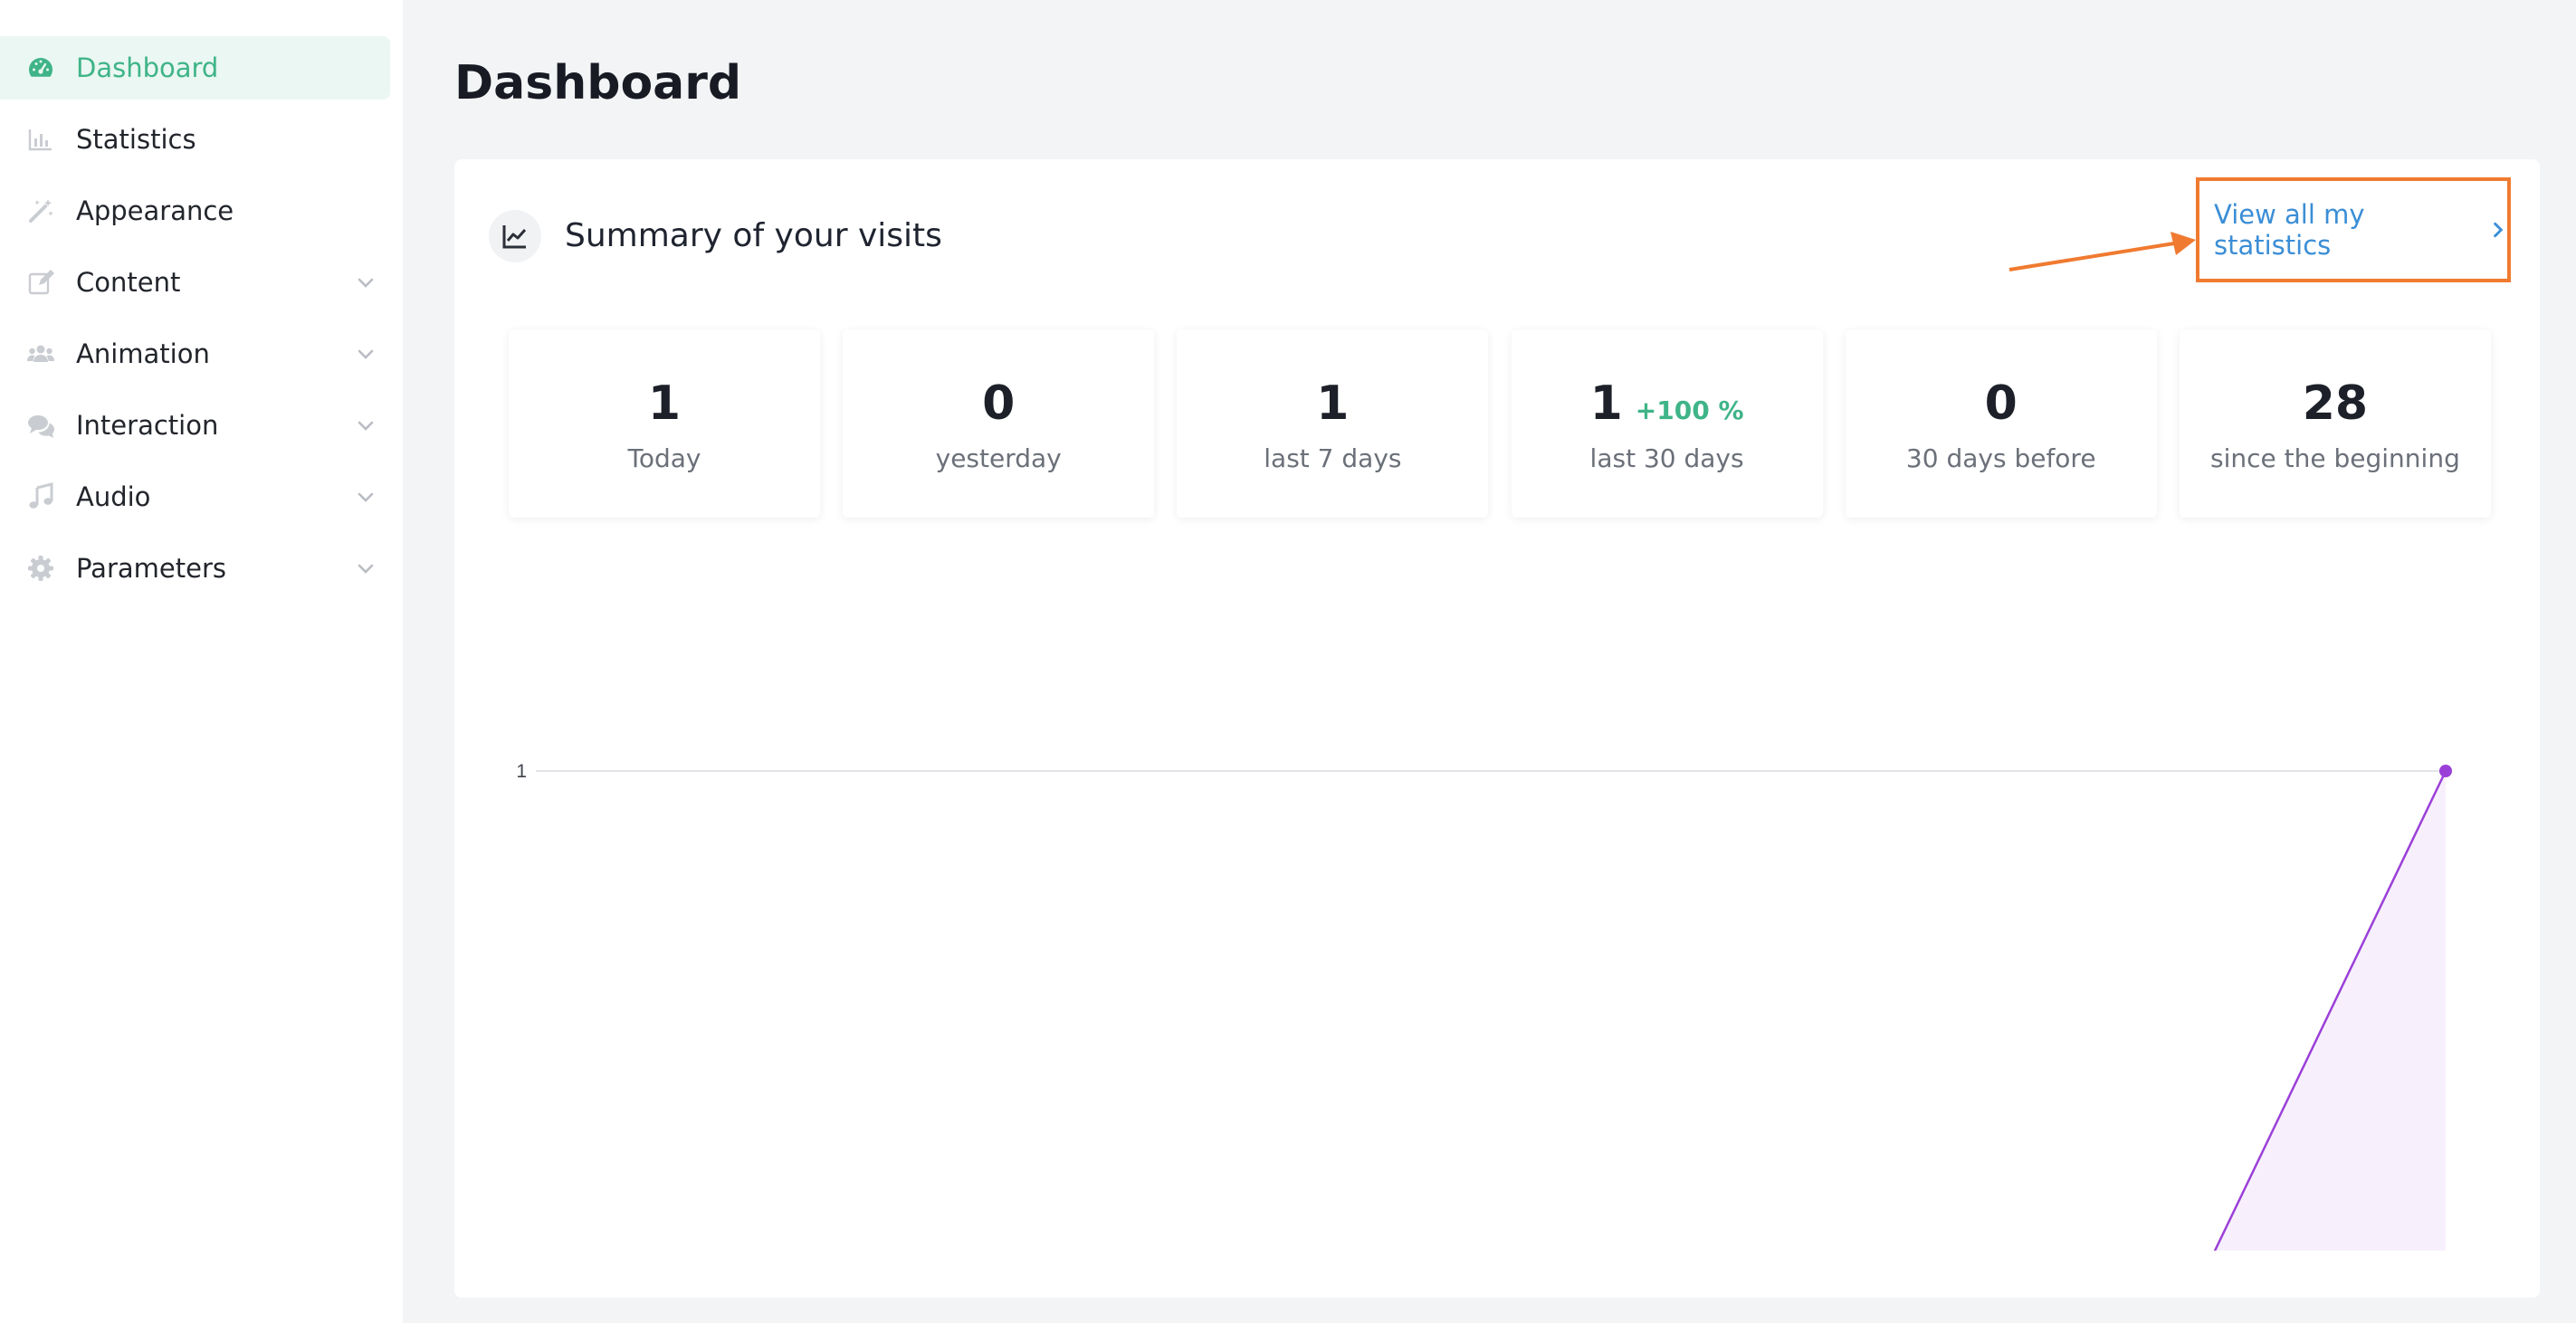 The width and height of the screenshot is (2576, 1323). Describe the element at coordinates (114, 496) in the screenshot. I see `sidebar-item-label: Audio` at that location.